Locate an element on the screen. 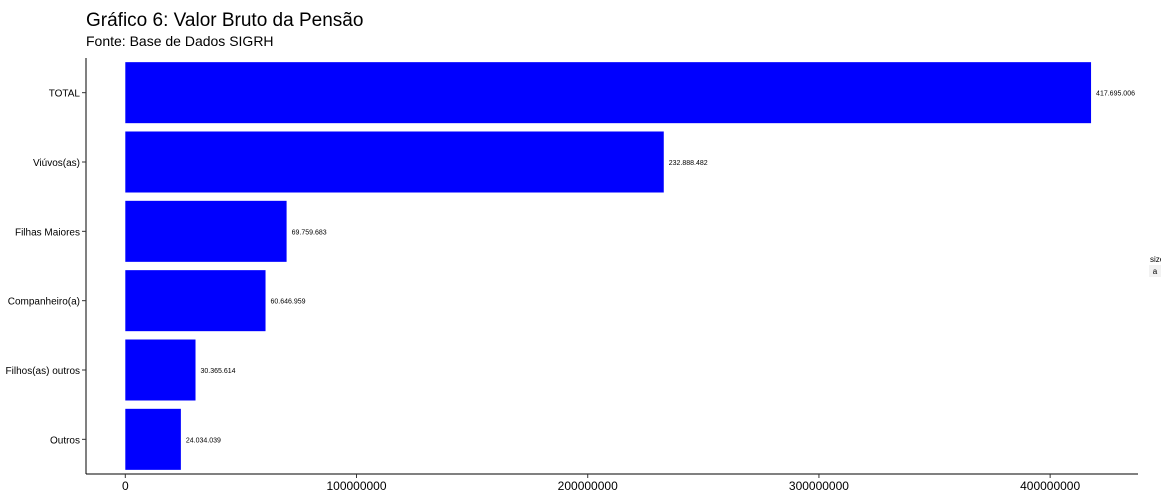 Image resolution: width=1161 pixels, height=498 pixels. y-tick-label: Filhas Maiores is located at coordinates (47, 232).